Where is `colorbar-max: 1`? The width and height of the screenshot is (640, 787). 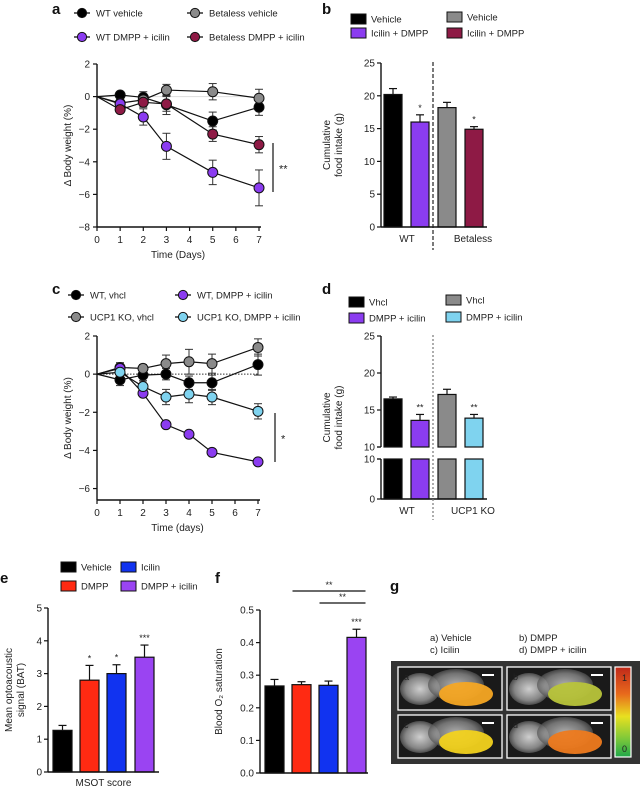 colorbar-max: 1 is located at coordinates (624, 678).